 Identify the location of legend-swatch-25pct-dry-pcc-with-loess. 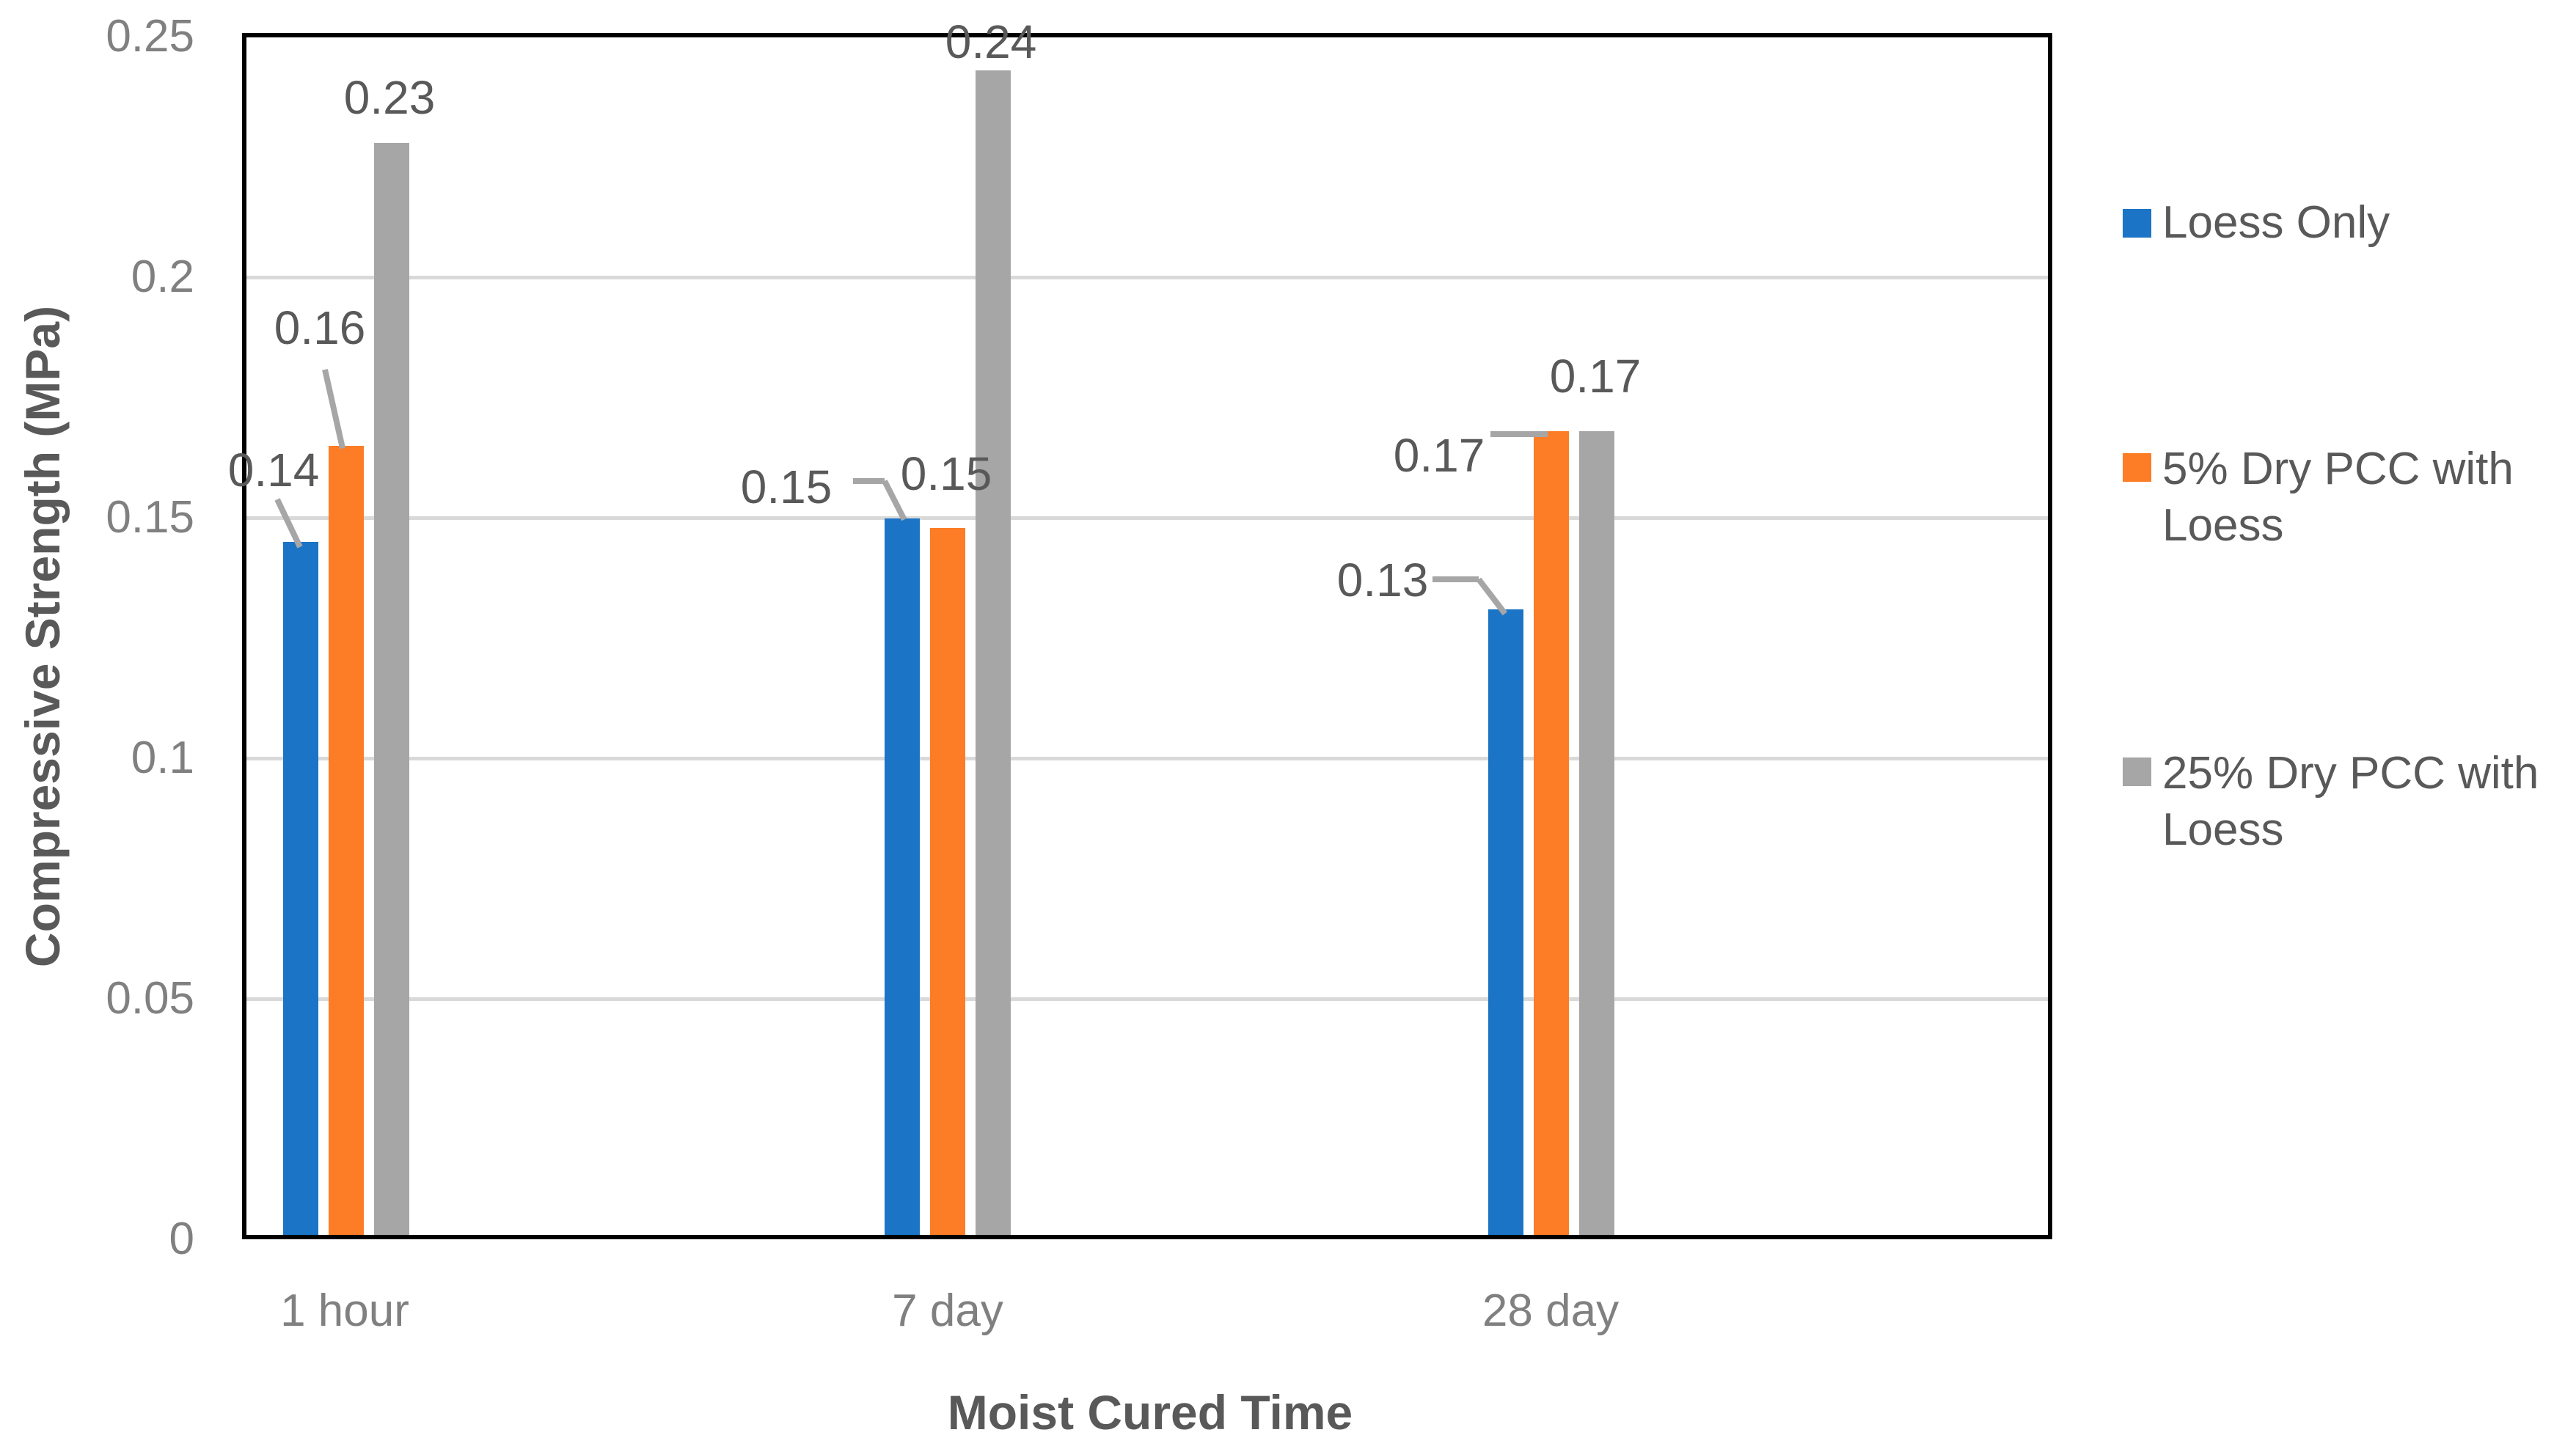
(2137, 771).